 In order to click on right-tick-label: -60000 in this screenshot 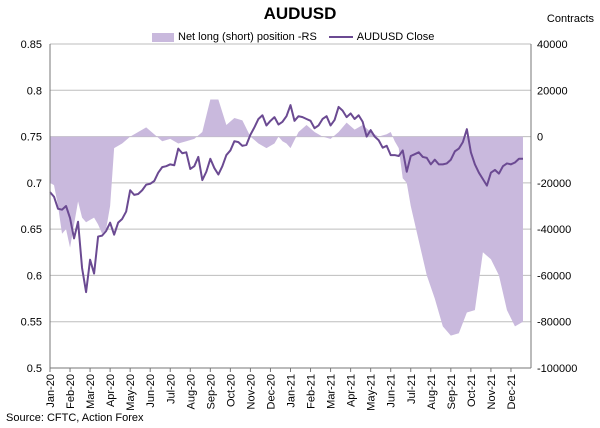, I will do `click(554, 276)`.